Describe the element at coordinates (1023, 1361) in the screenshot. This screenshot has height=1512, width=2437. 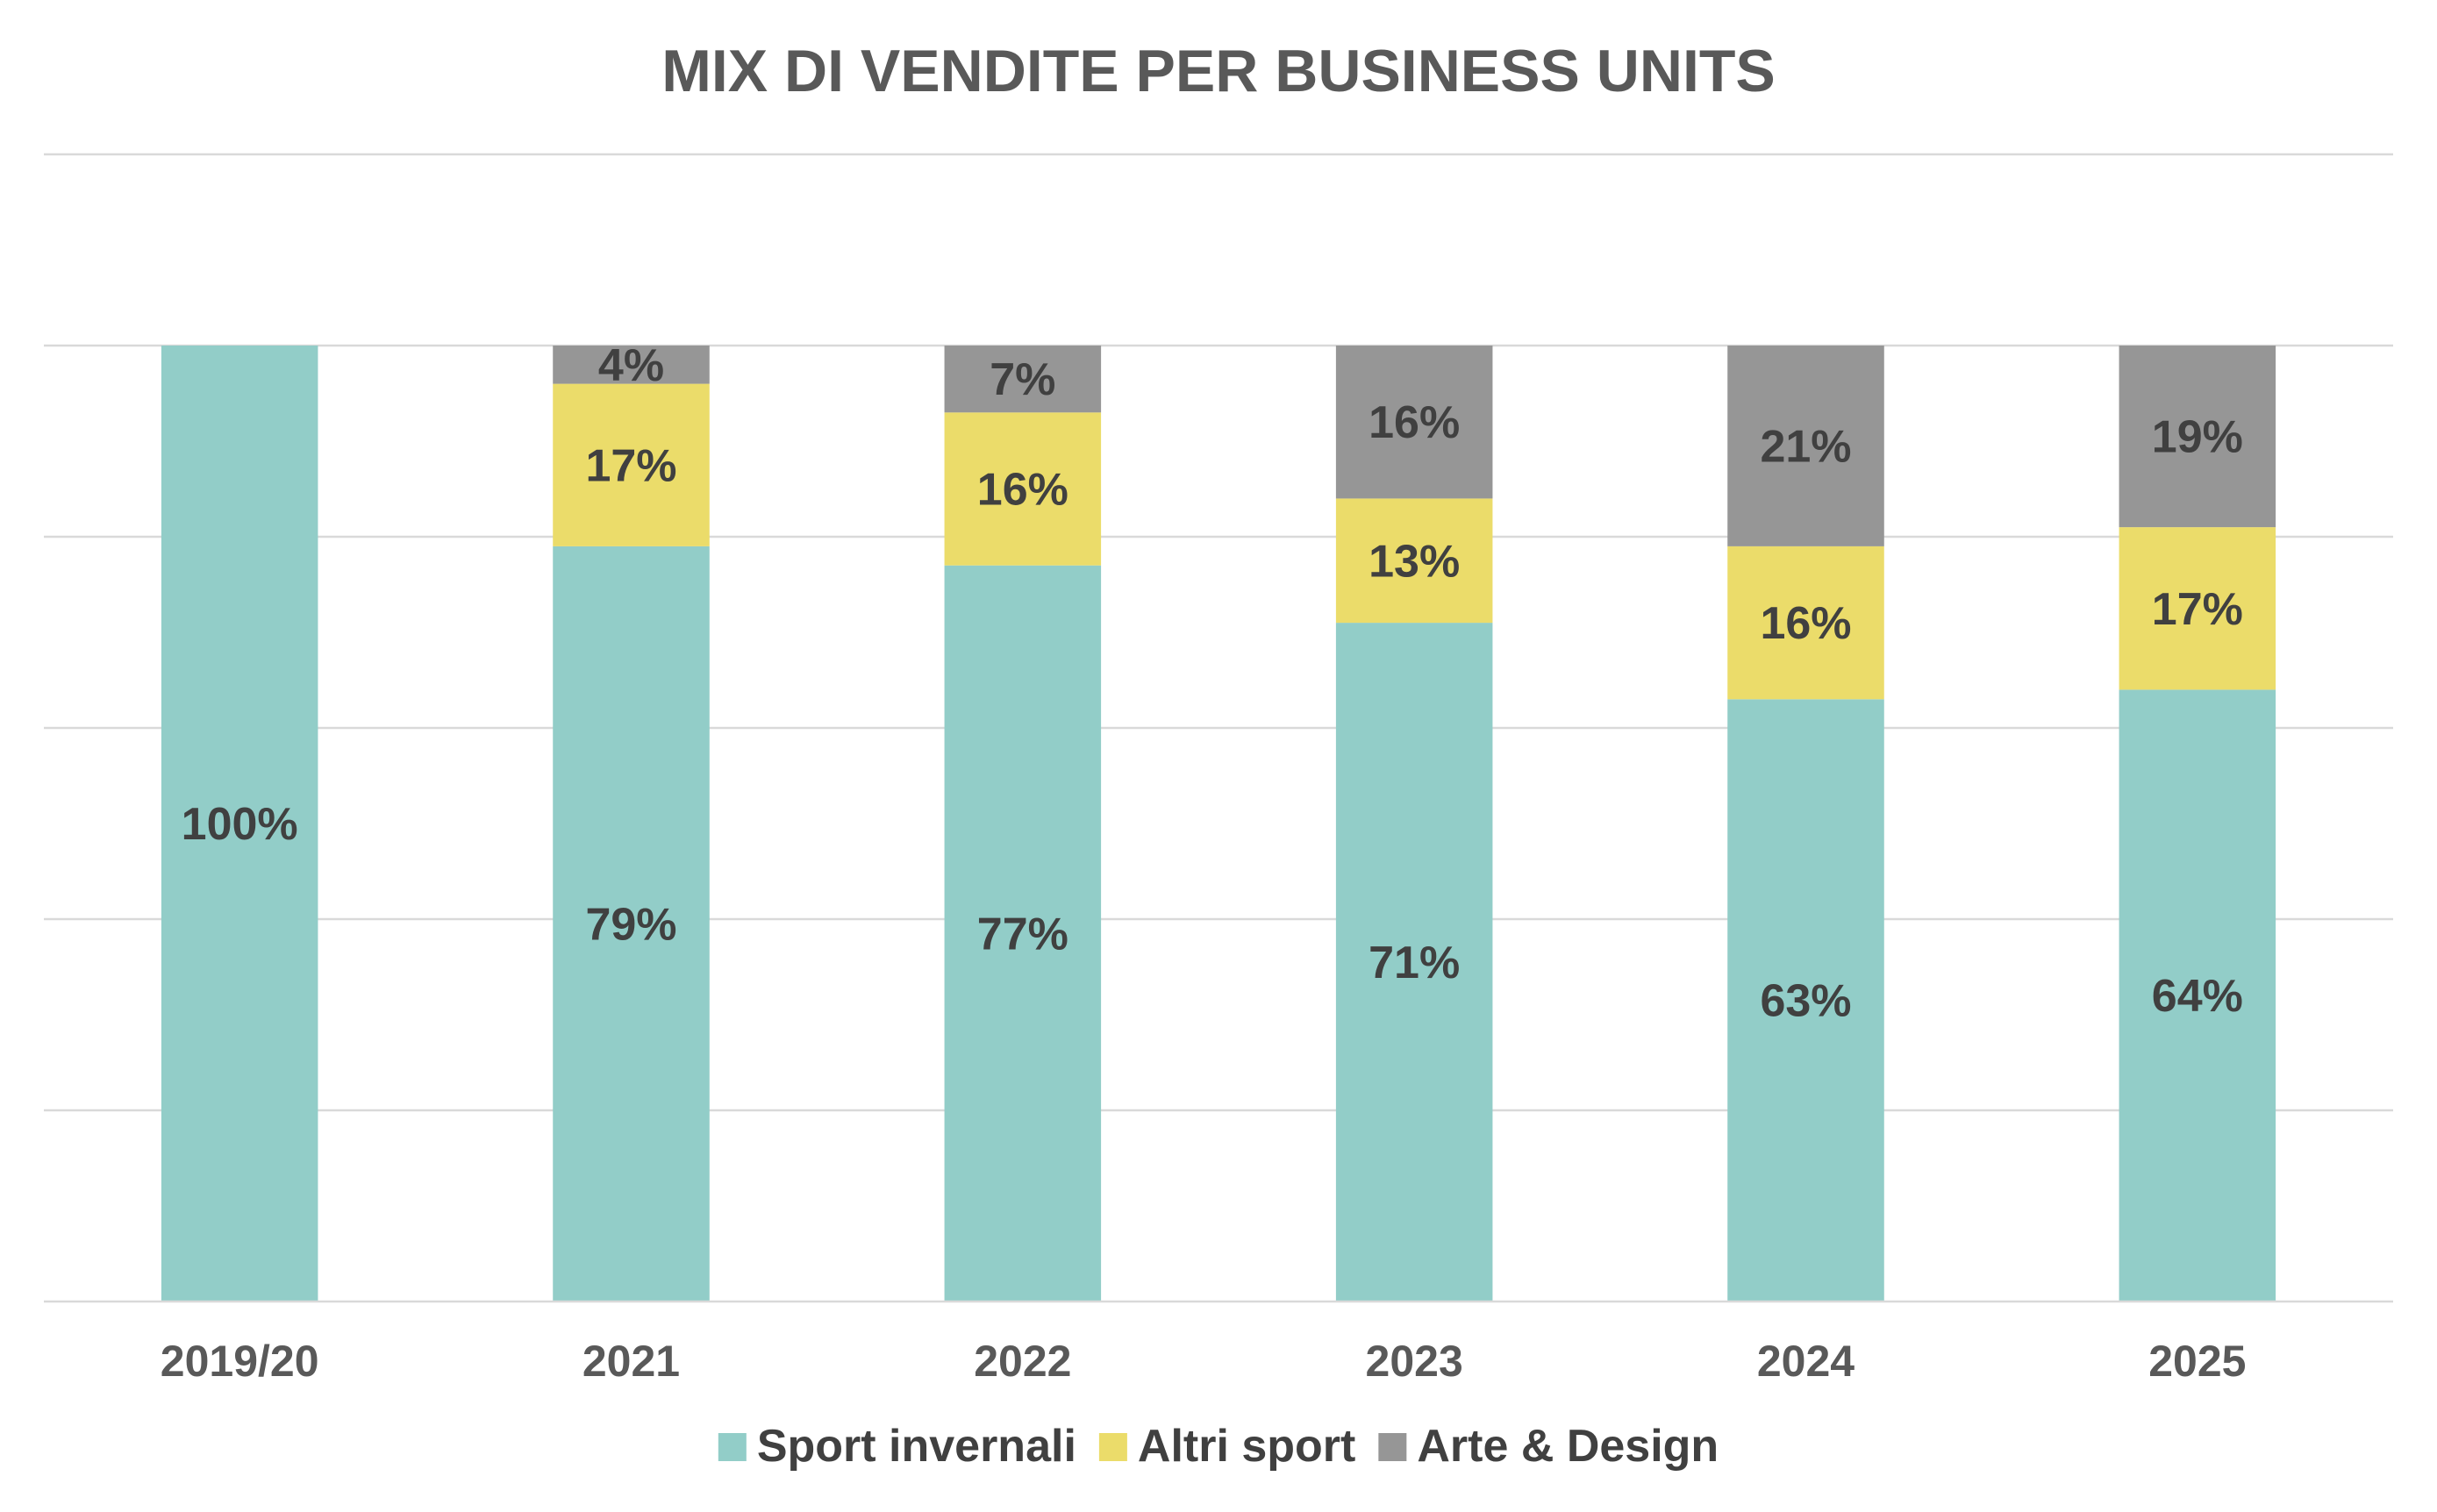
I see `x-tick-label: 2022` at that location.